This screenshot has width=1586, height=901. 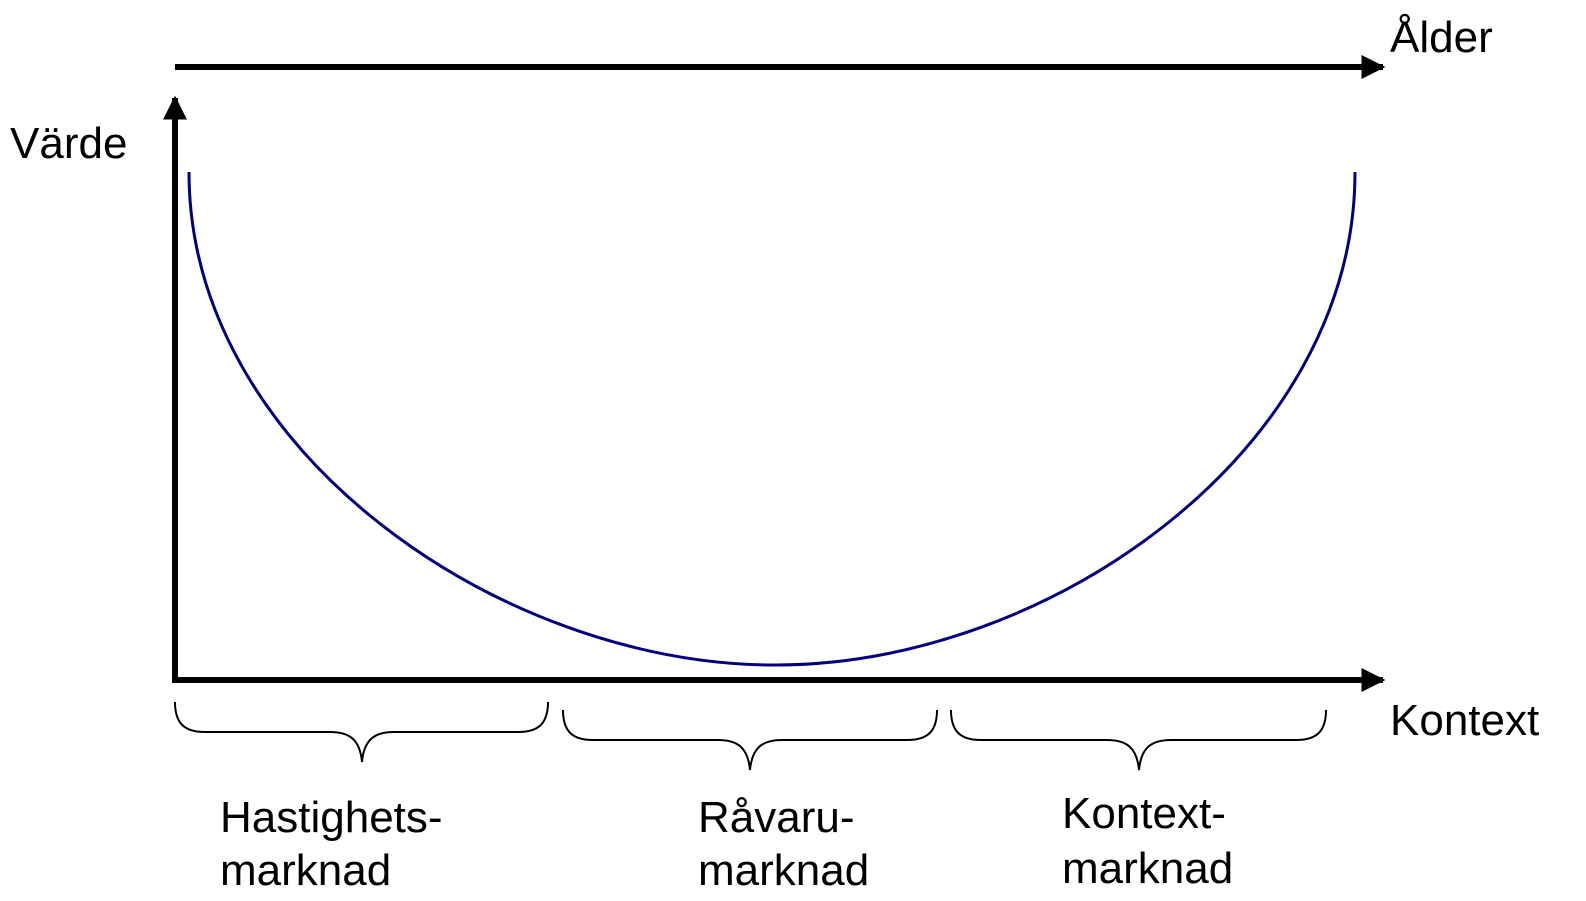 I want to click on y-axis-label: Värde, so click(x=68, y=143).